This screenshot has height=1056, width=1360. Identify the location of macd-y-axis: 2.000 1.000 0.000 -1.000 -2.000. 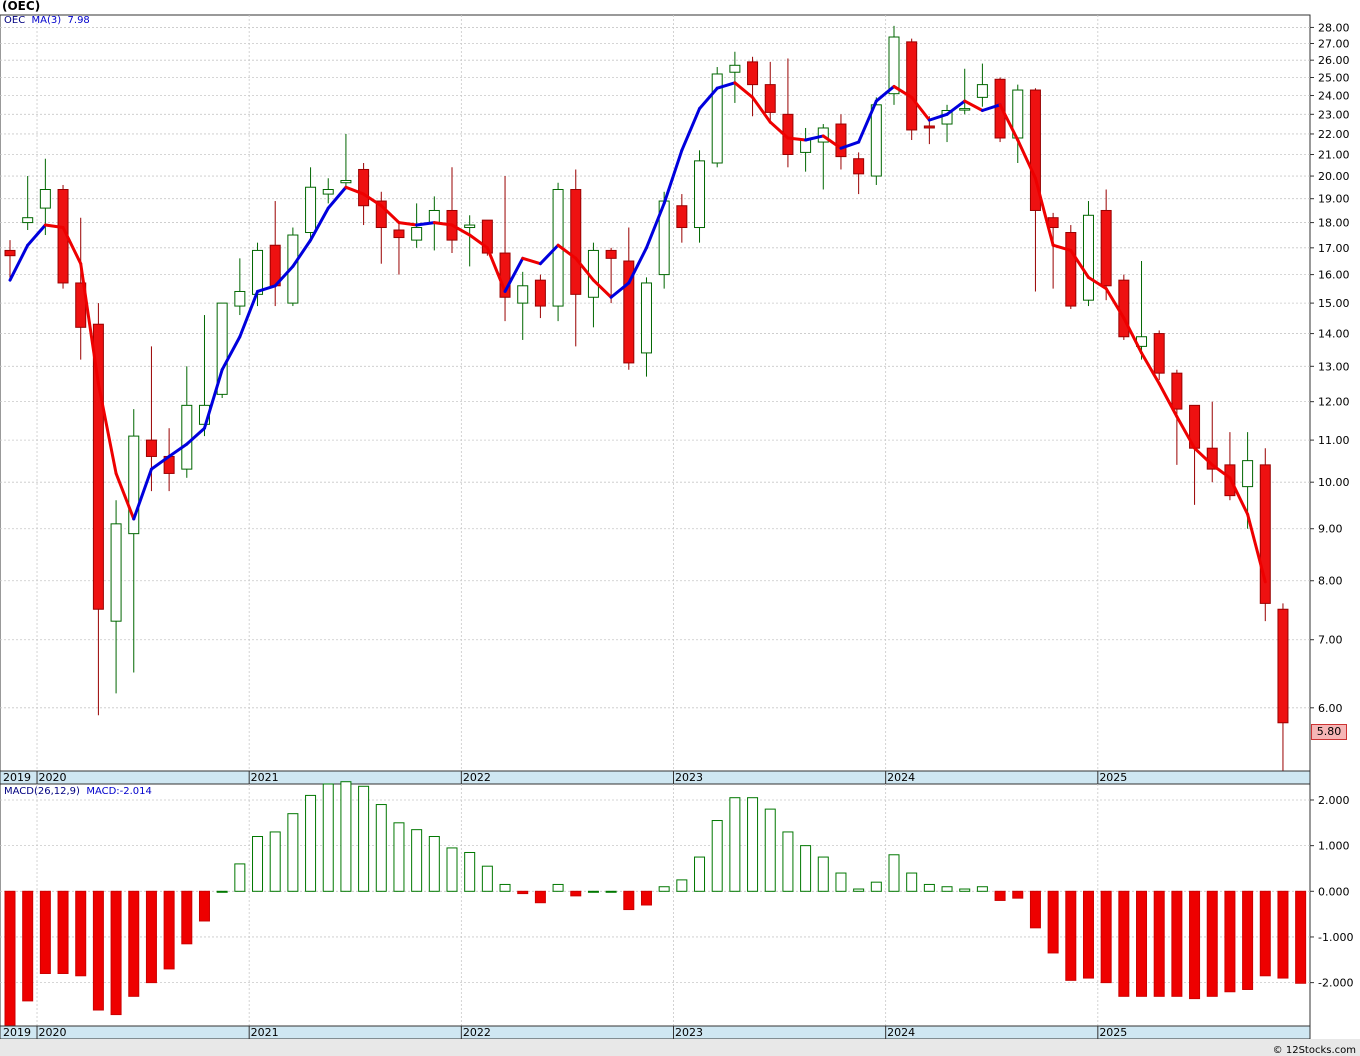
(1331, 892).